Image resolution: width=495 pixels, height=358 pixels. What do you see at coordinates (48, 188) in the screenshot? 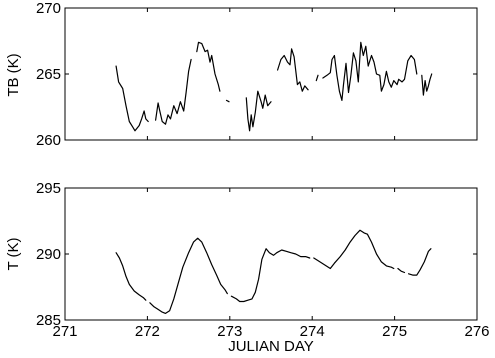
I see `y-tick-label: 295` at bounding box center [48, 188].